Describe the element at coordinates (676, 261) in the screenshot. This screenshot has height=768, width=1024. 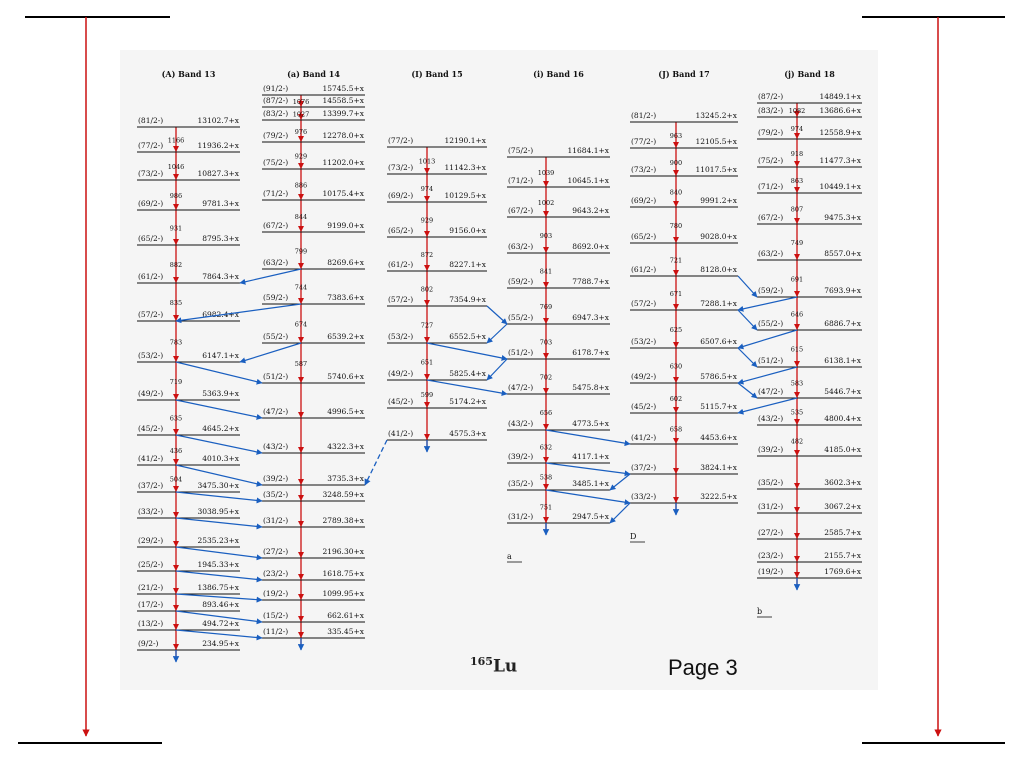
I see `gamma-energy-label: 721` at that location.